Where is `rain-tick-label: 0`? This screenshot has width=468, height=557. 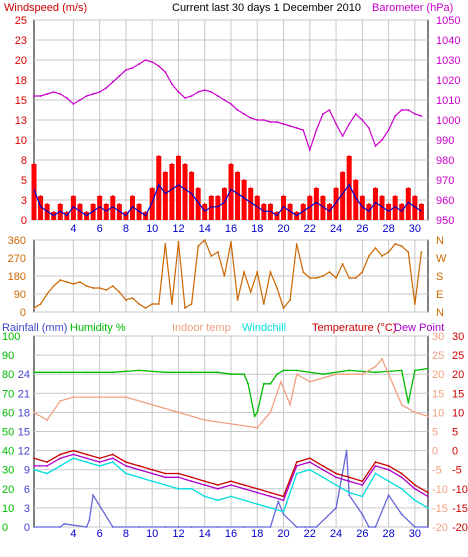 rain-tick-label: 0 is located at coordinates (27, 528).